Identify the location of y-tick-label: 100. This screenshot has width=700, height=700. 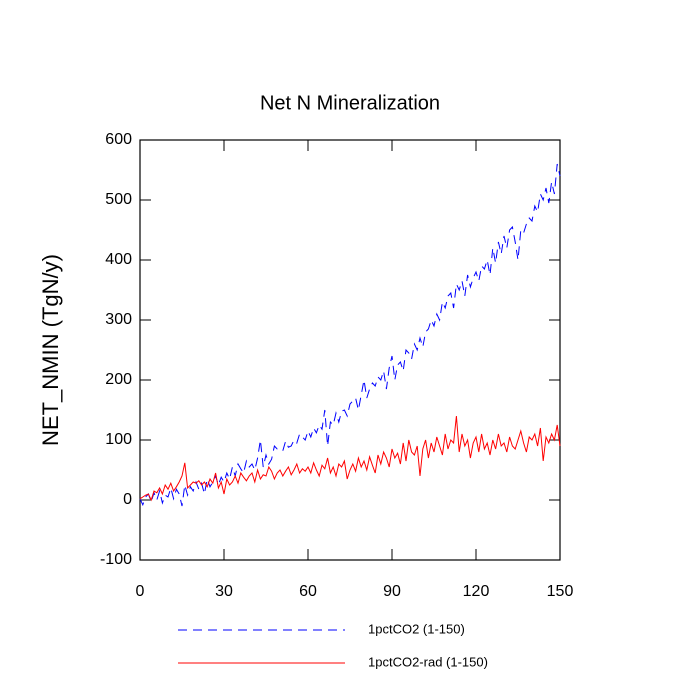
(118, 439).